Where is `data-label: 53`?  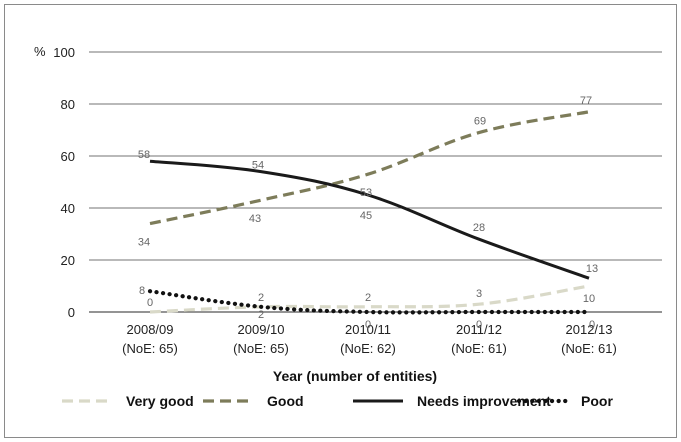 data-label: 53 is located at coordinates (366, 193).